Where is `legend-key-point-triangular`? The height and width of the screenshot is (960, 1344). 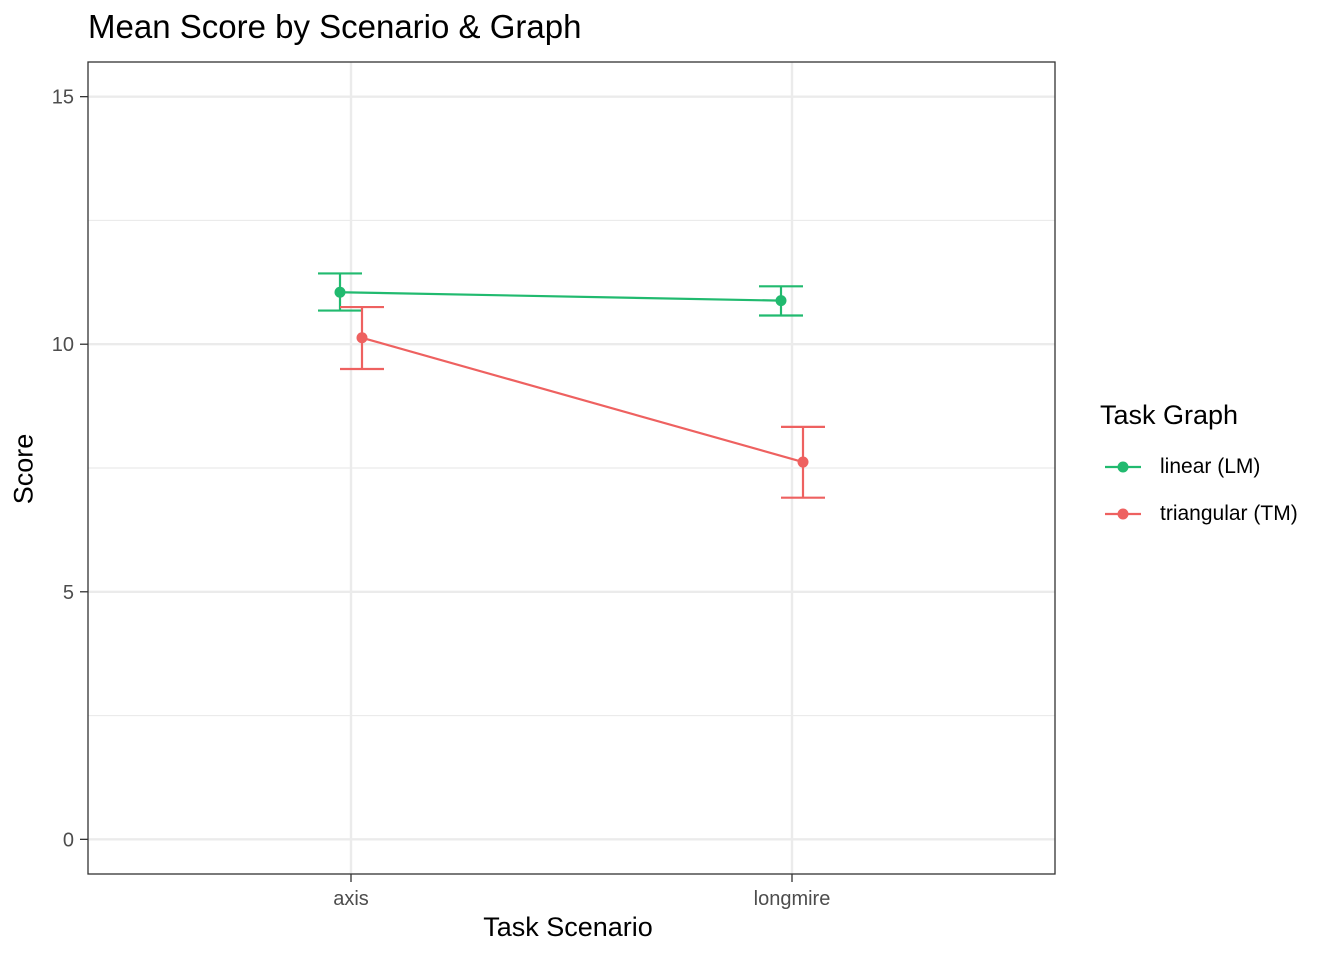 legend-key-point-triangular is located at coordinates (1123, 514).